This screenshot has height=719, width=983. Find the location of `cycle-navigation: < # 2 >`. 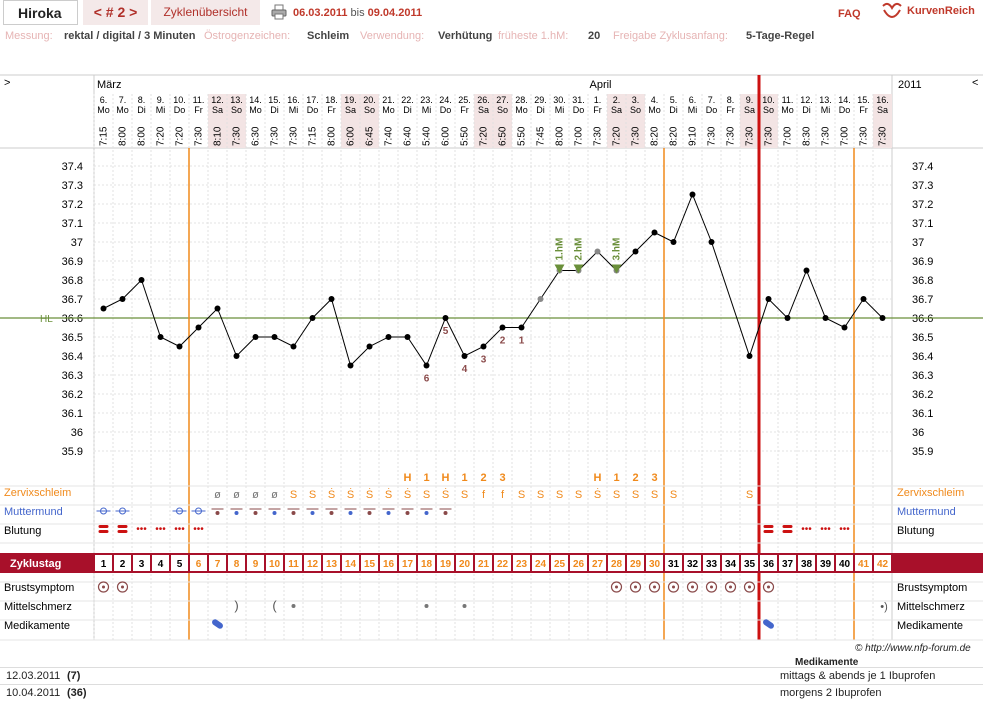

cycle-navigation: < # 2 > is located at coordinates (115, 12).